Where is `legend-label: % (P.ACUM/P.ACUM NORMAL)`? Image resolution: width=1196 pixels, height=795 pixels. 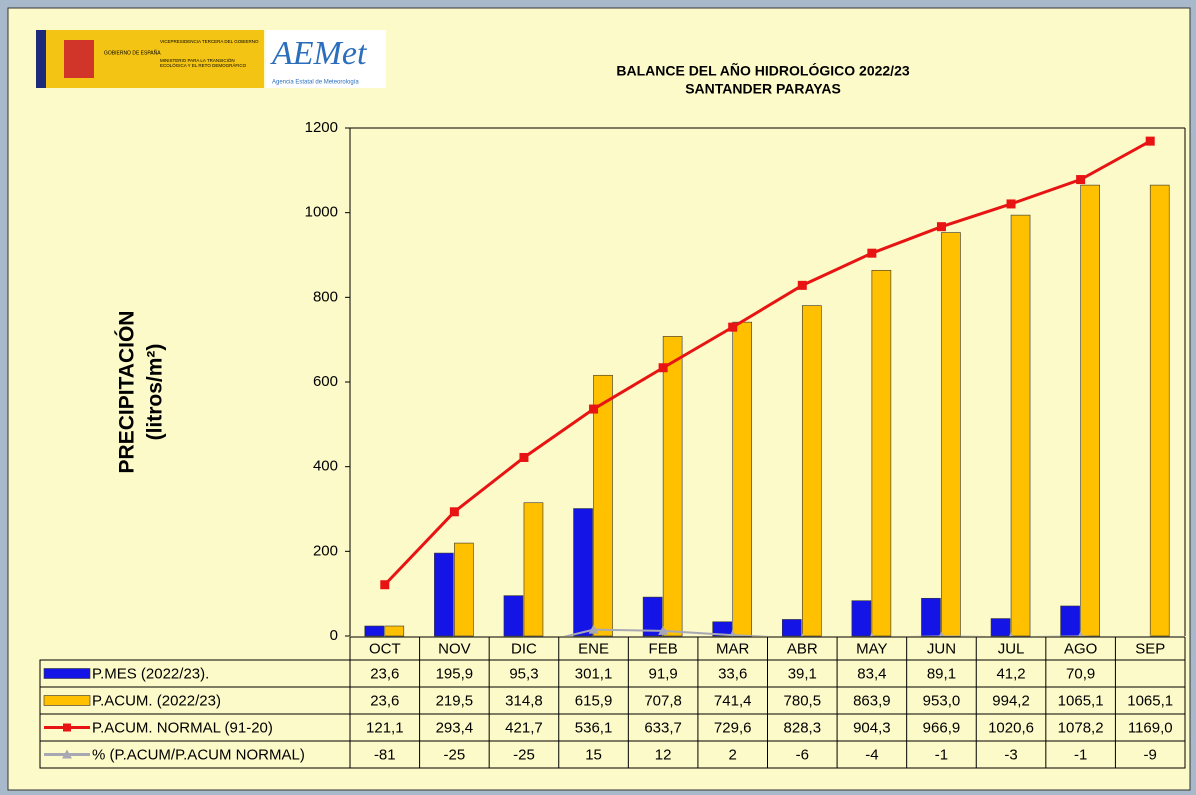 legend-label: % (P.ACUM/P.ACUM NORMAL) is located at coordinates (198, 754).